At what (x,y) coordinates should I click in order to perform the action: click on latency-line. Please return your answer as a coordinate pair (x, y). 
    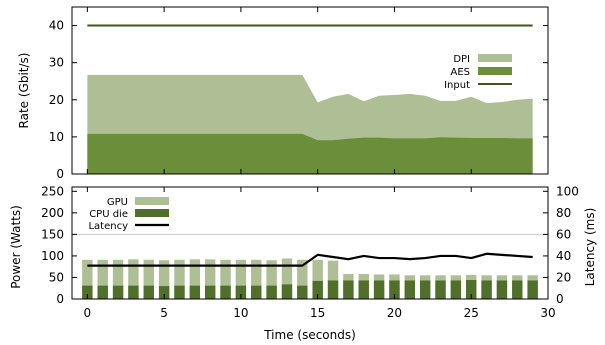
    Looking at the image, I should click on (310, 259).